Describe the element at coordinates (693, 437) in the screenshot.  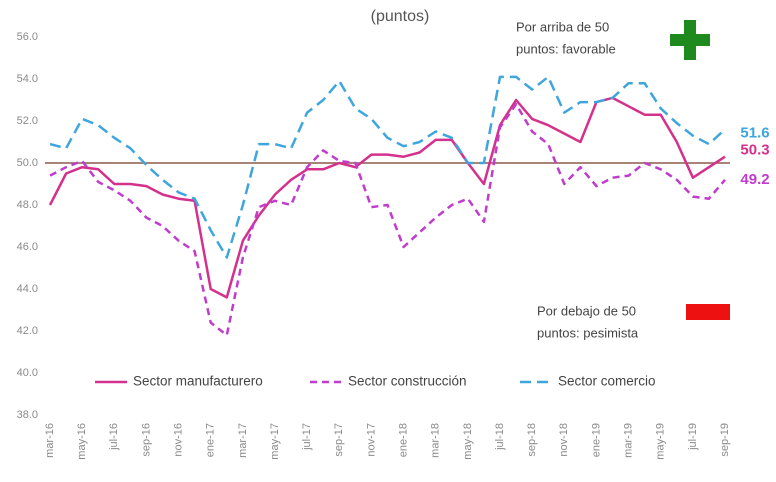
I see `x-tick-label: jul-19` at that location.